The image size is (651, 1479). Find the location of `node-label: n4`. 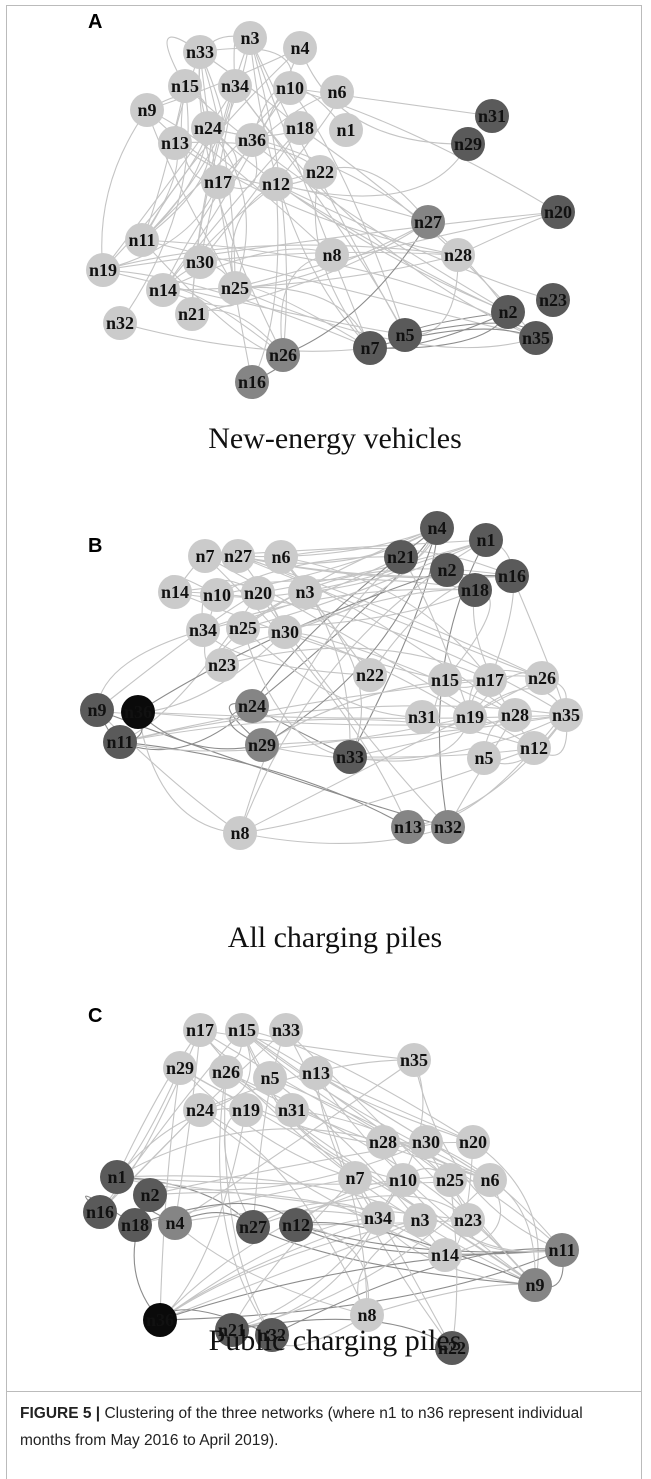

node-label: n4 is located at coordinates (436, 528).